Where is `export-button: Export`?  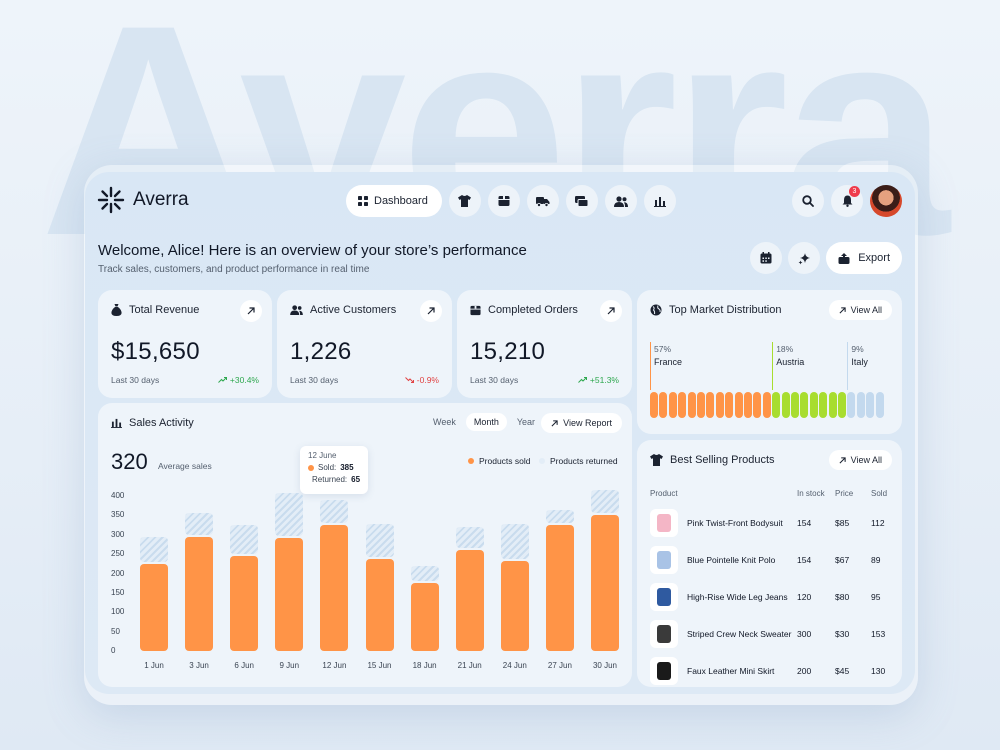 export-button: Export is located at coordinates (864, 258).